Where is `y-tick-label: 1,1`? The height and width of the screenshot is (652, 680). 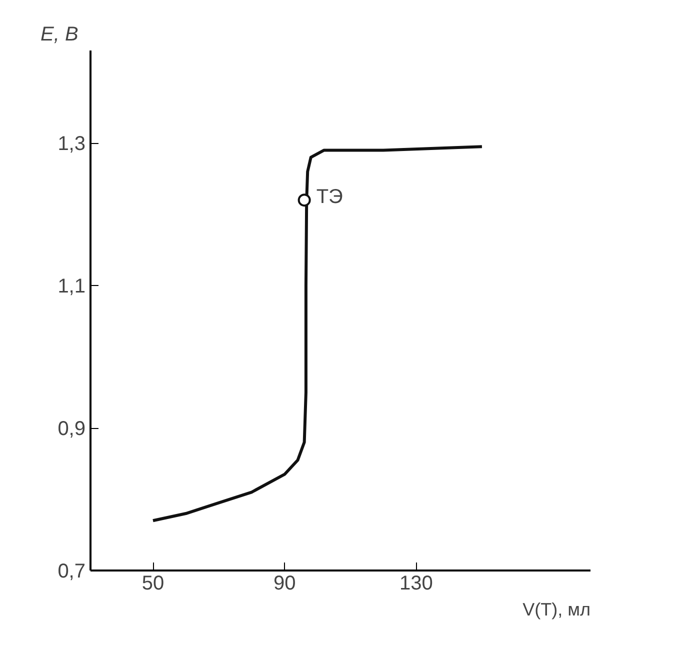
y-tick-label: 1,1 is located at coordinates (72, 287).